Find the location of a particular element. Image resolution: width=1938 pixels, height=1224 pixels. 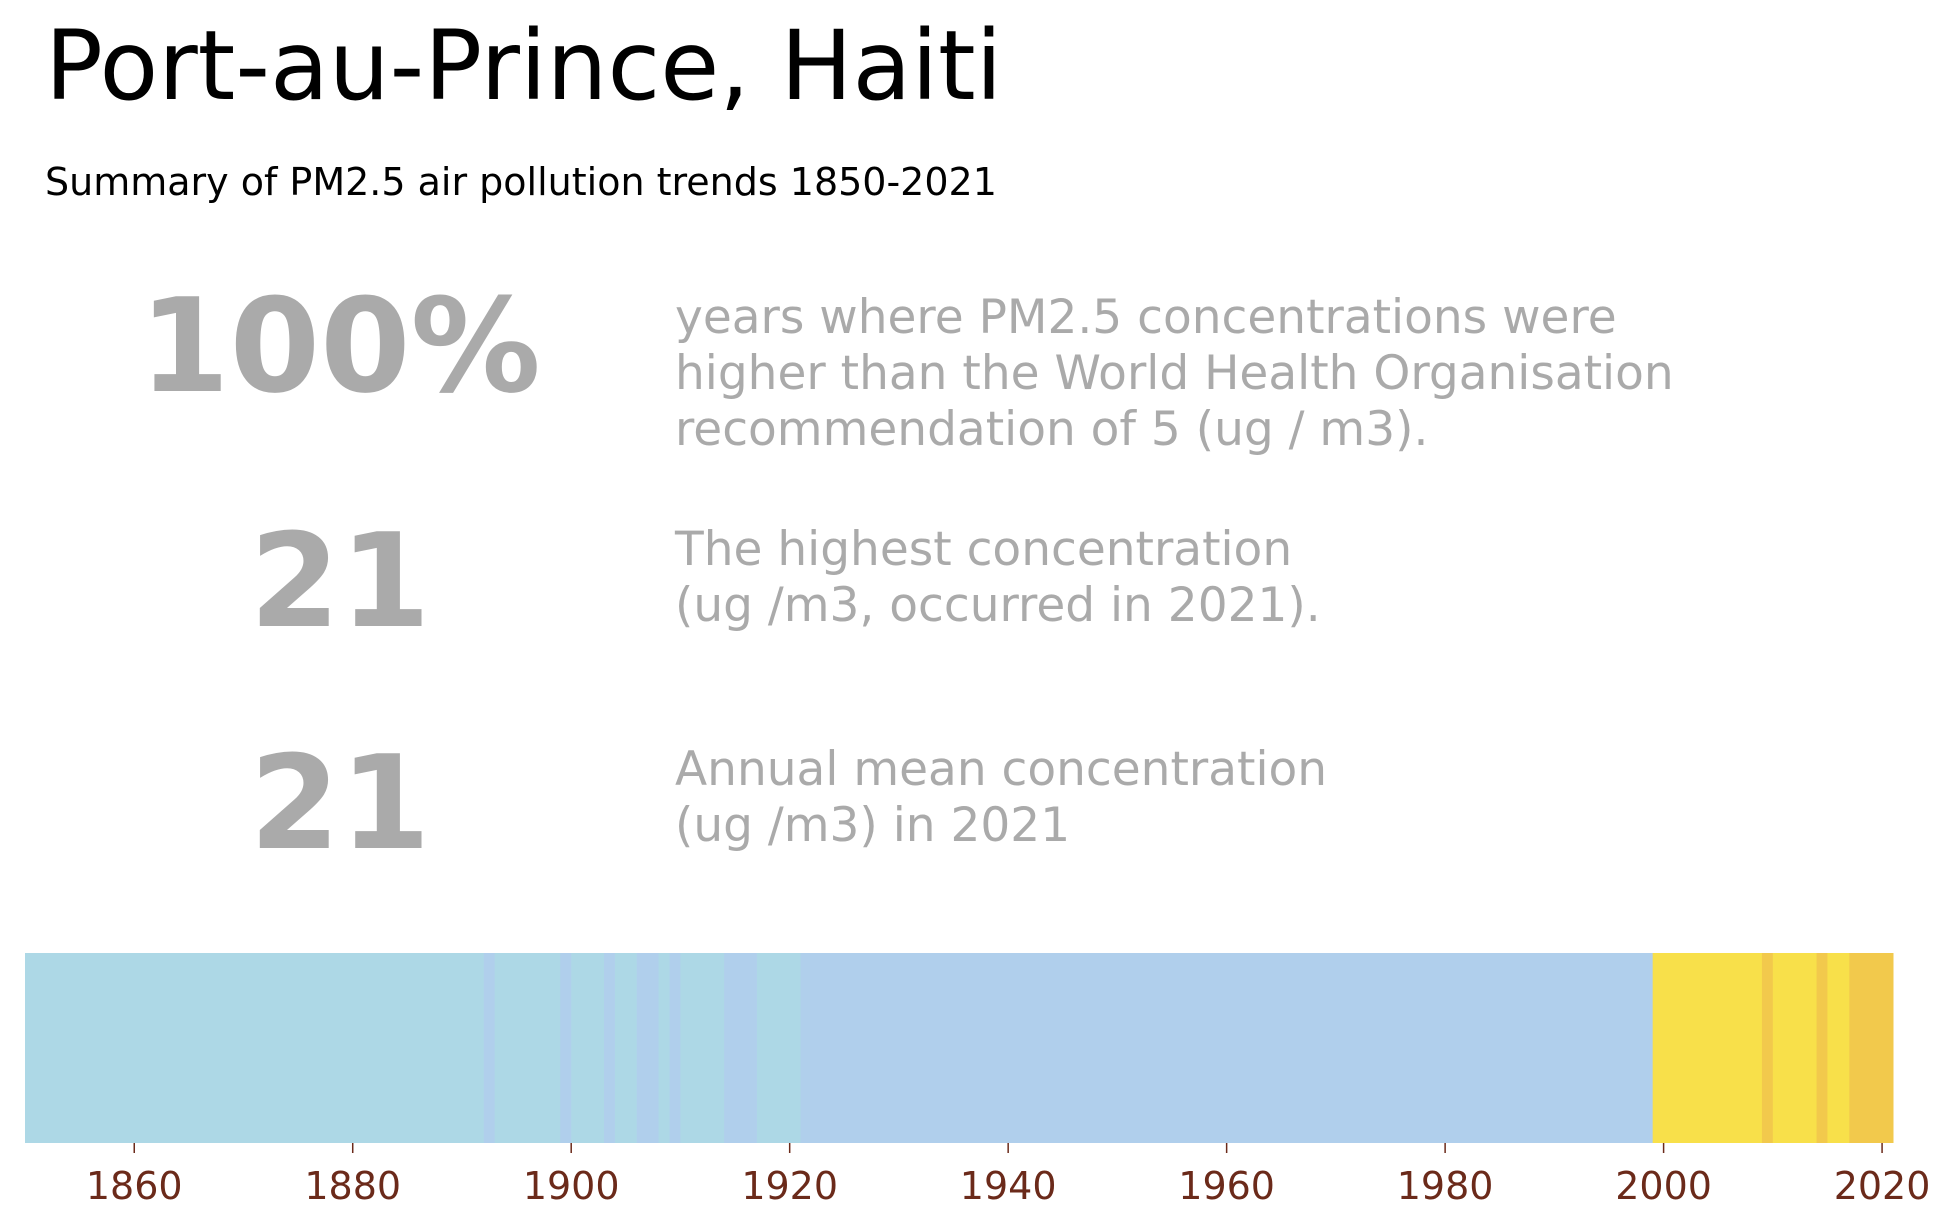

stripe-segment-2014 is located at coordinates (1822, 1048).